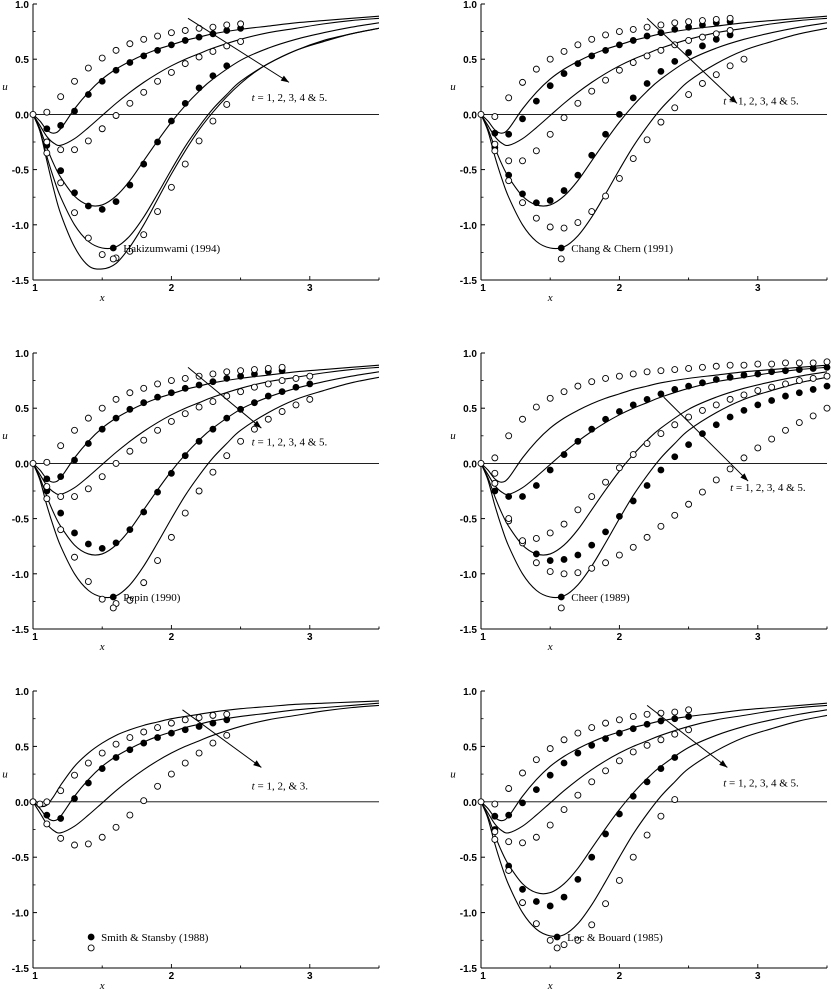 The image size is (831, 989). Describe the element at coordinates (561, 608) in the screenshot. I see `legend-marker-open` at that location.